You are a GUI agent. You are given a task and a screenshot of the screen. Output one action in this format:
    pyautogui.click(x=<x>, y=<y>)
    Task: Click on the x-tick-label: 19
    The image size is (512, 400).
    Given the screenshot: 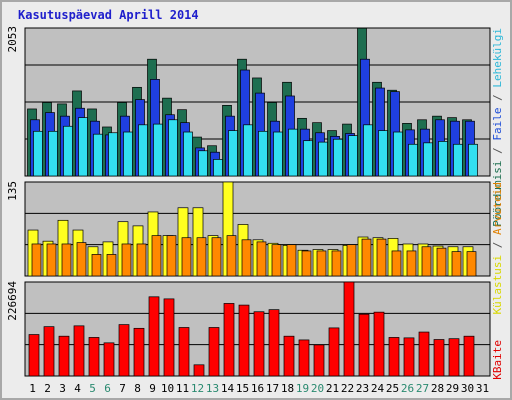 What is the action you would take?
    pyautogui.click(x=302, y=388)
    